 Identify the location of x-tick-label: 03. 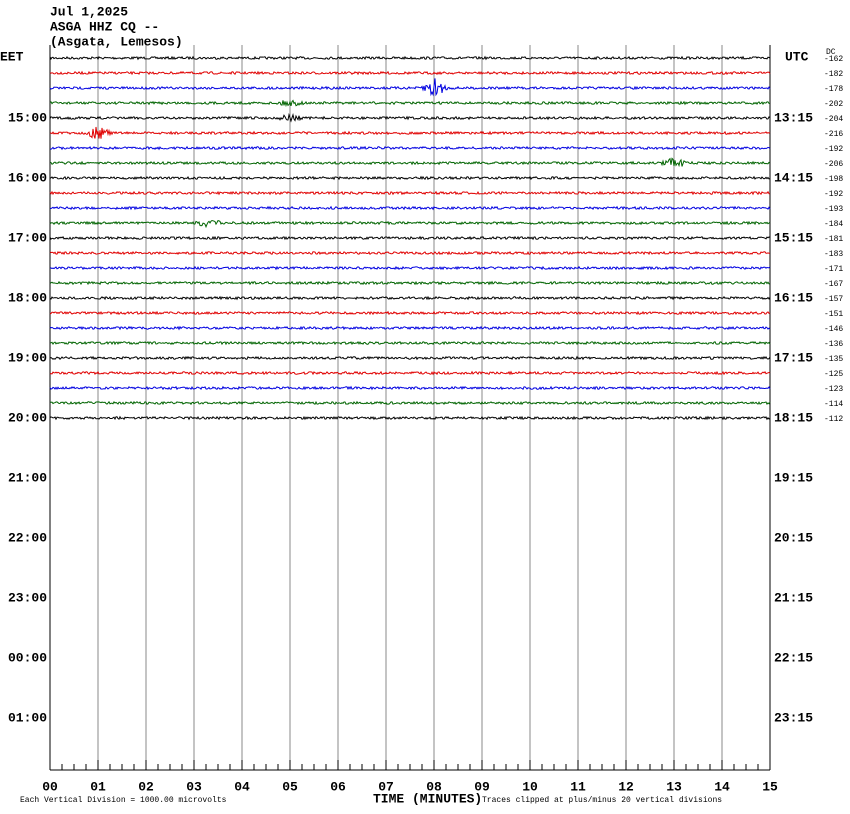
(194, 786).